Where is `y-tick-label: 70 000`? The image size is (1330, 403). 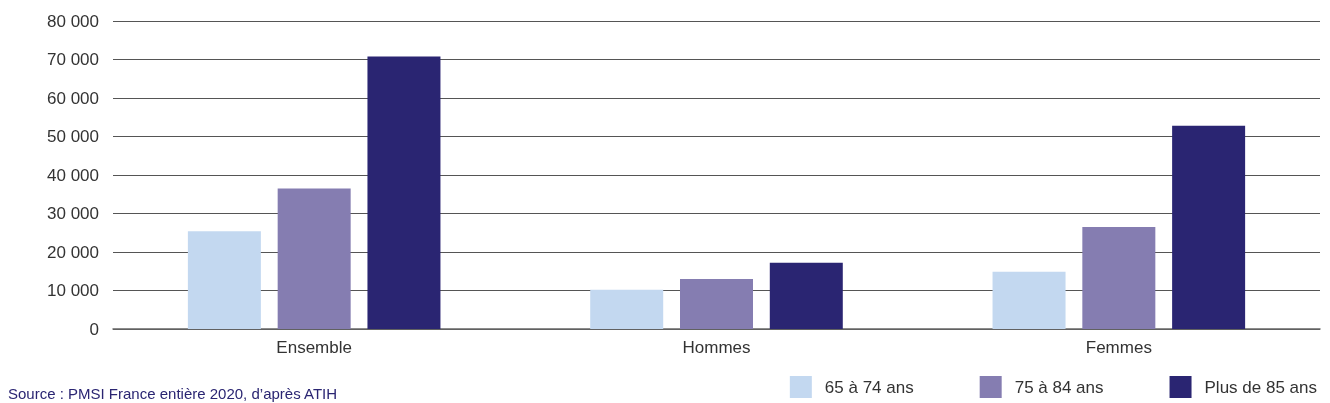 y-tick-label: 70 000 is located at coordinates (73, 59).